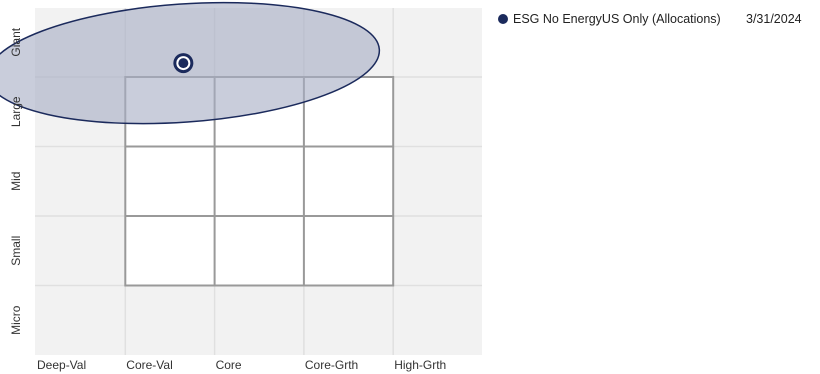 The width and height of the screenshot is (820, 374). I want to click on y-tick-label: Small, so click(16, 251).